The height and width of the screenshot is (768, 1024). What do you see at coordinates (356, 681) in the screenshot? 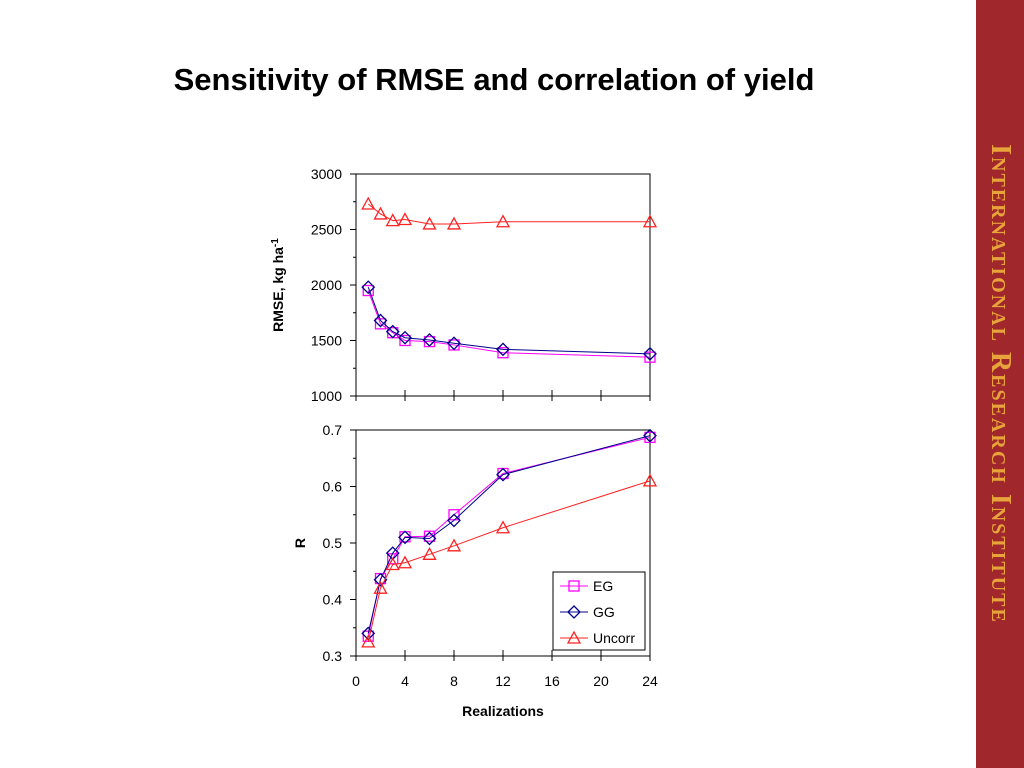
I see `x-tick-label: 0` at bounding box center [356, 681].